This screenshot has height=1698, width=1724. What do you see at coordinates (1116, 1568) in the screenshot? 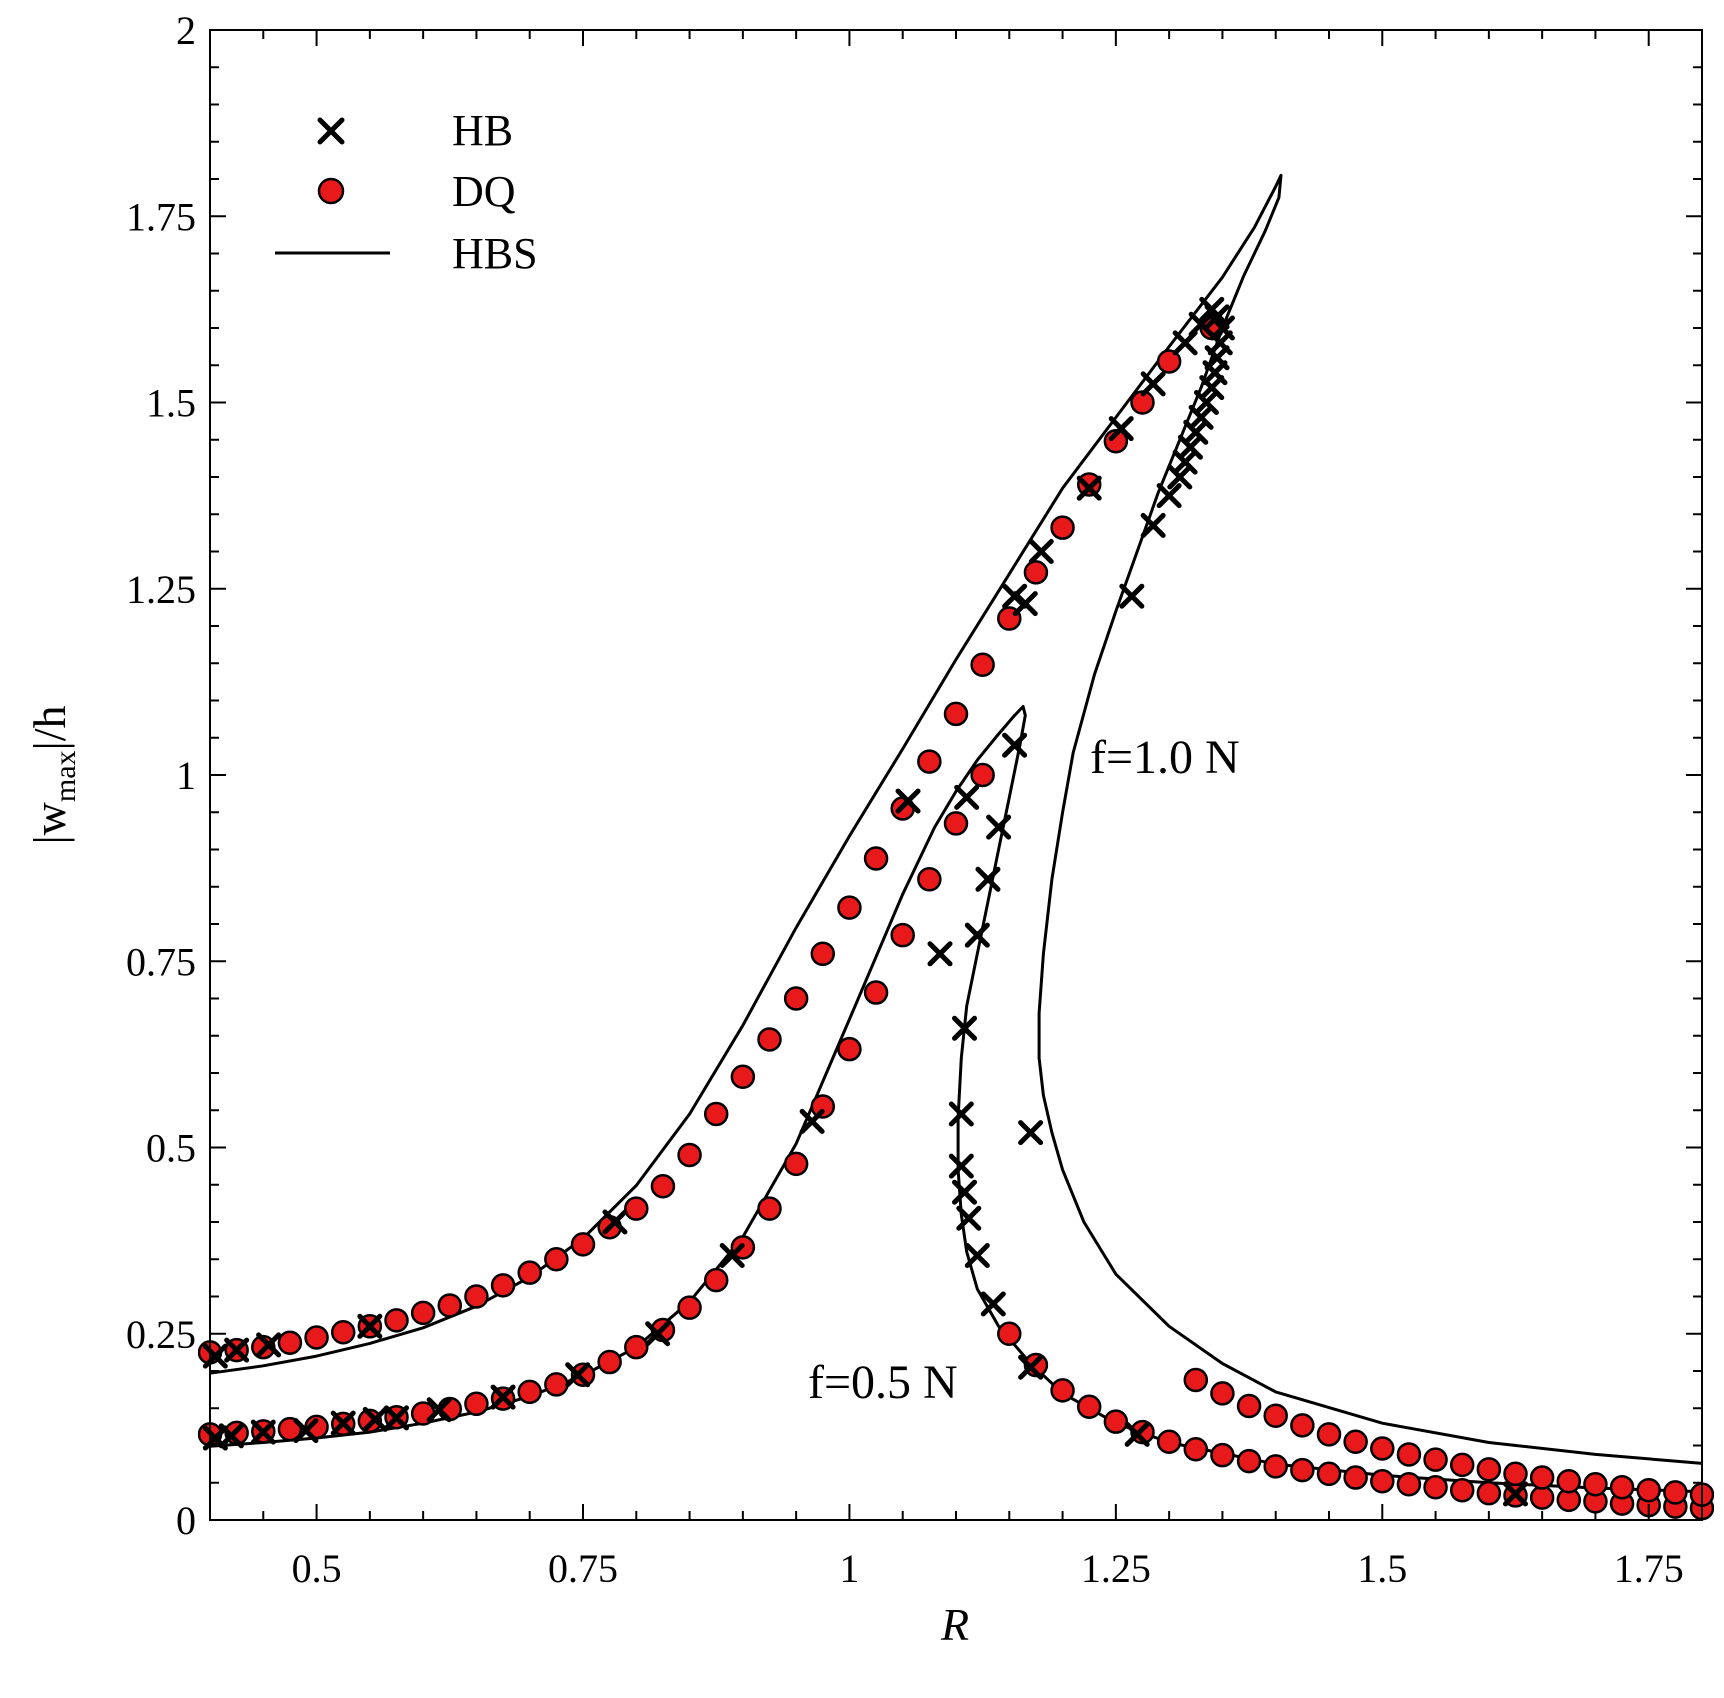
I see `x-tick-label: 1.25` at bounding box center [1116, 1568].